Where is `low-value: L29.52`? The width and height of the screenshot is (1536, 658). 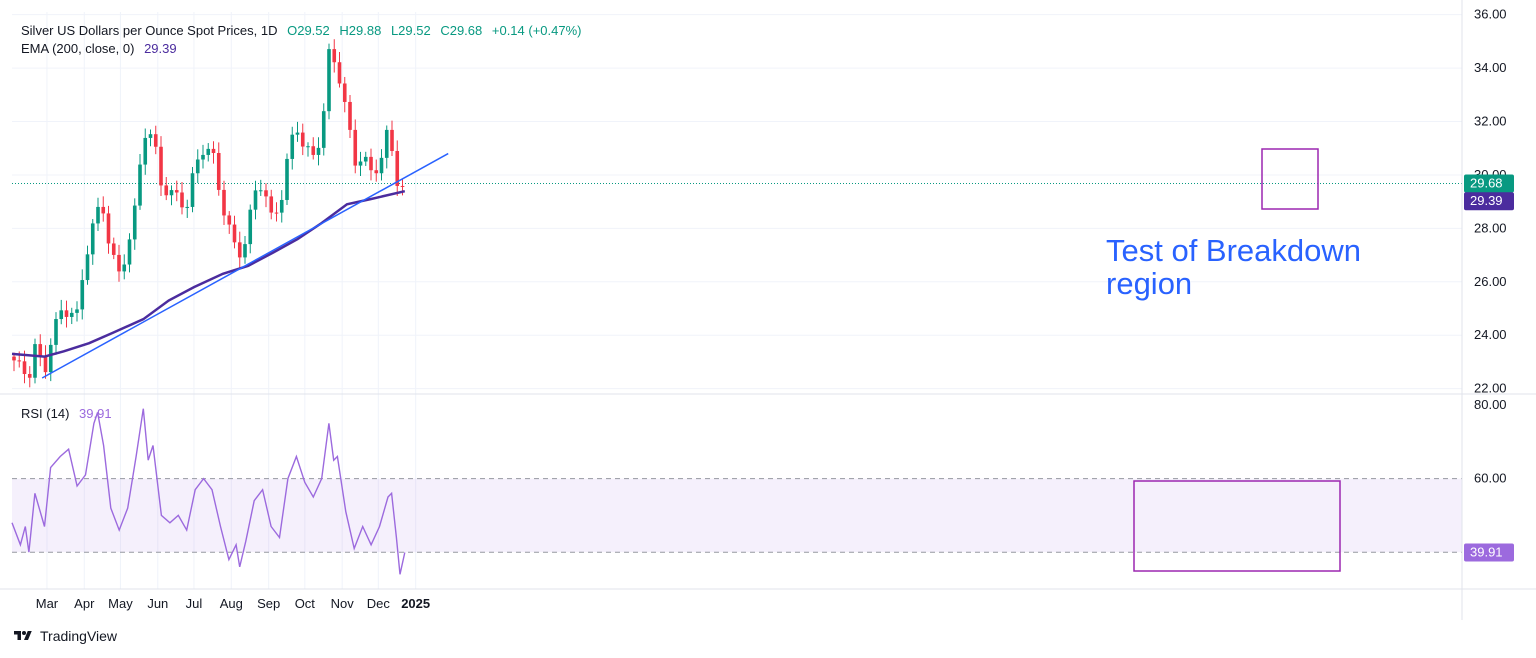
low-value: L29.52 is located at coordinates (410, 30).